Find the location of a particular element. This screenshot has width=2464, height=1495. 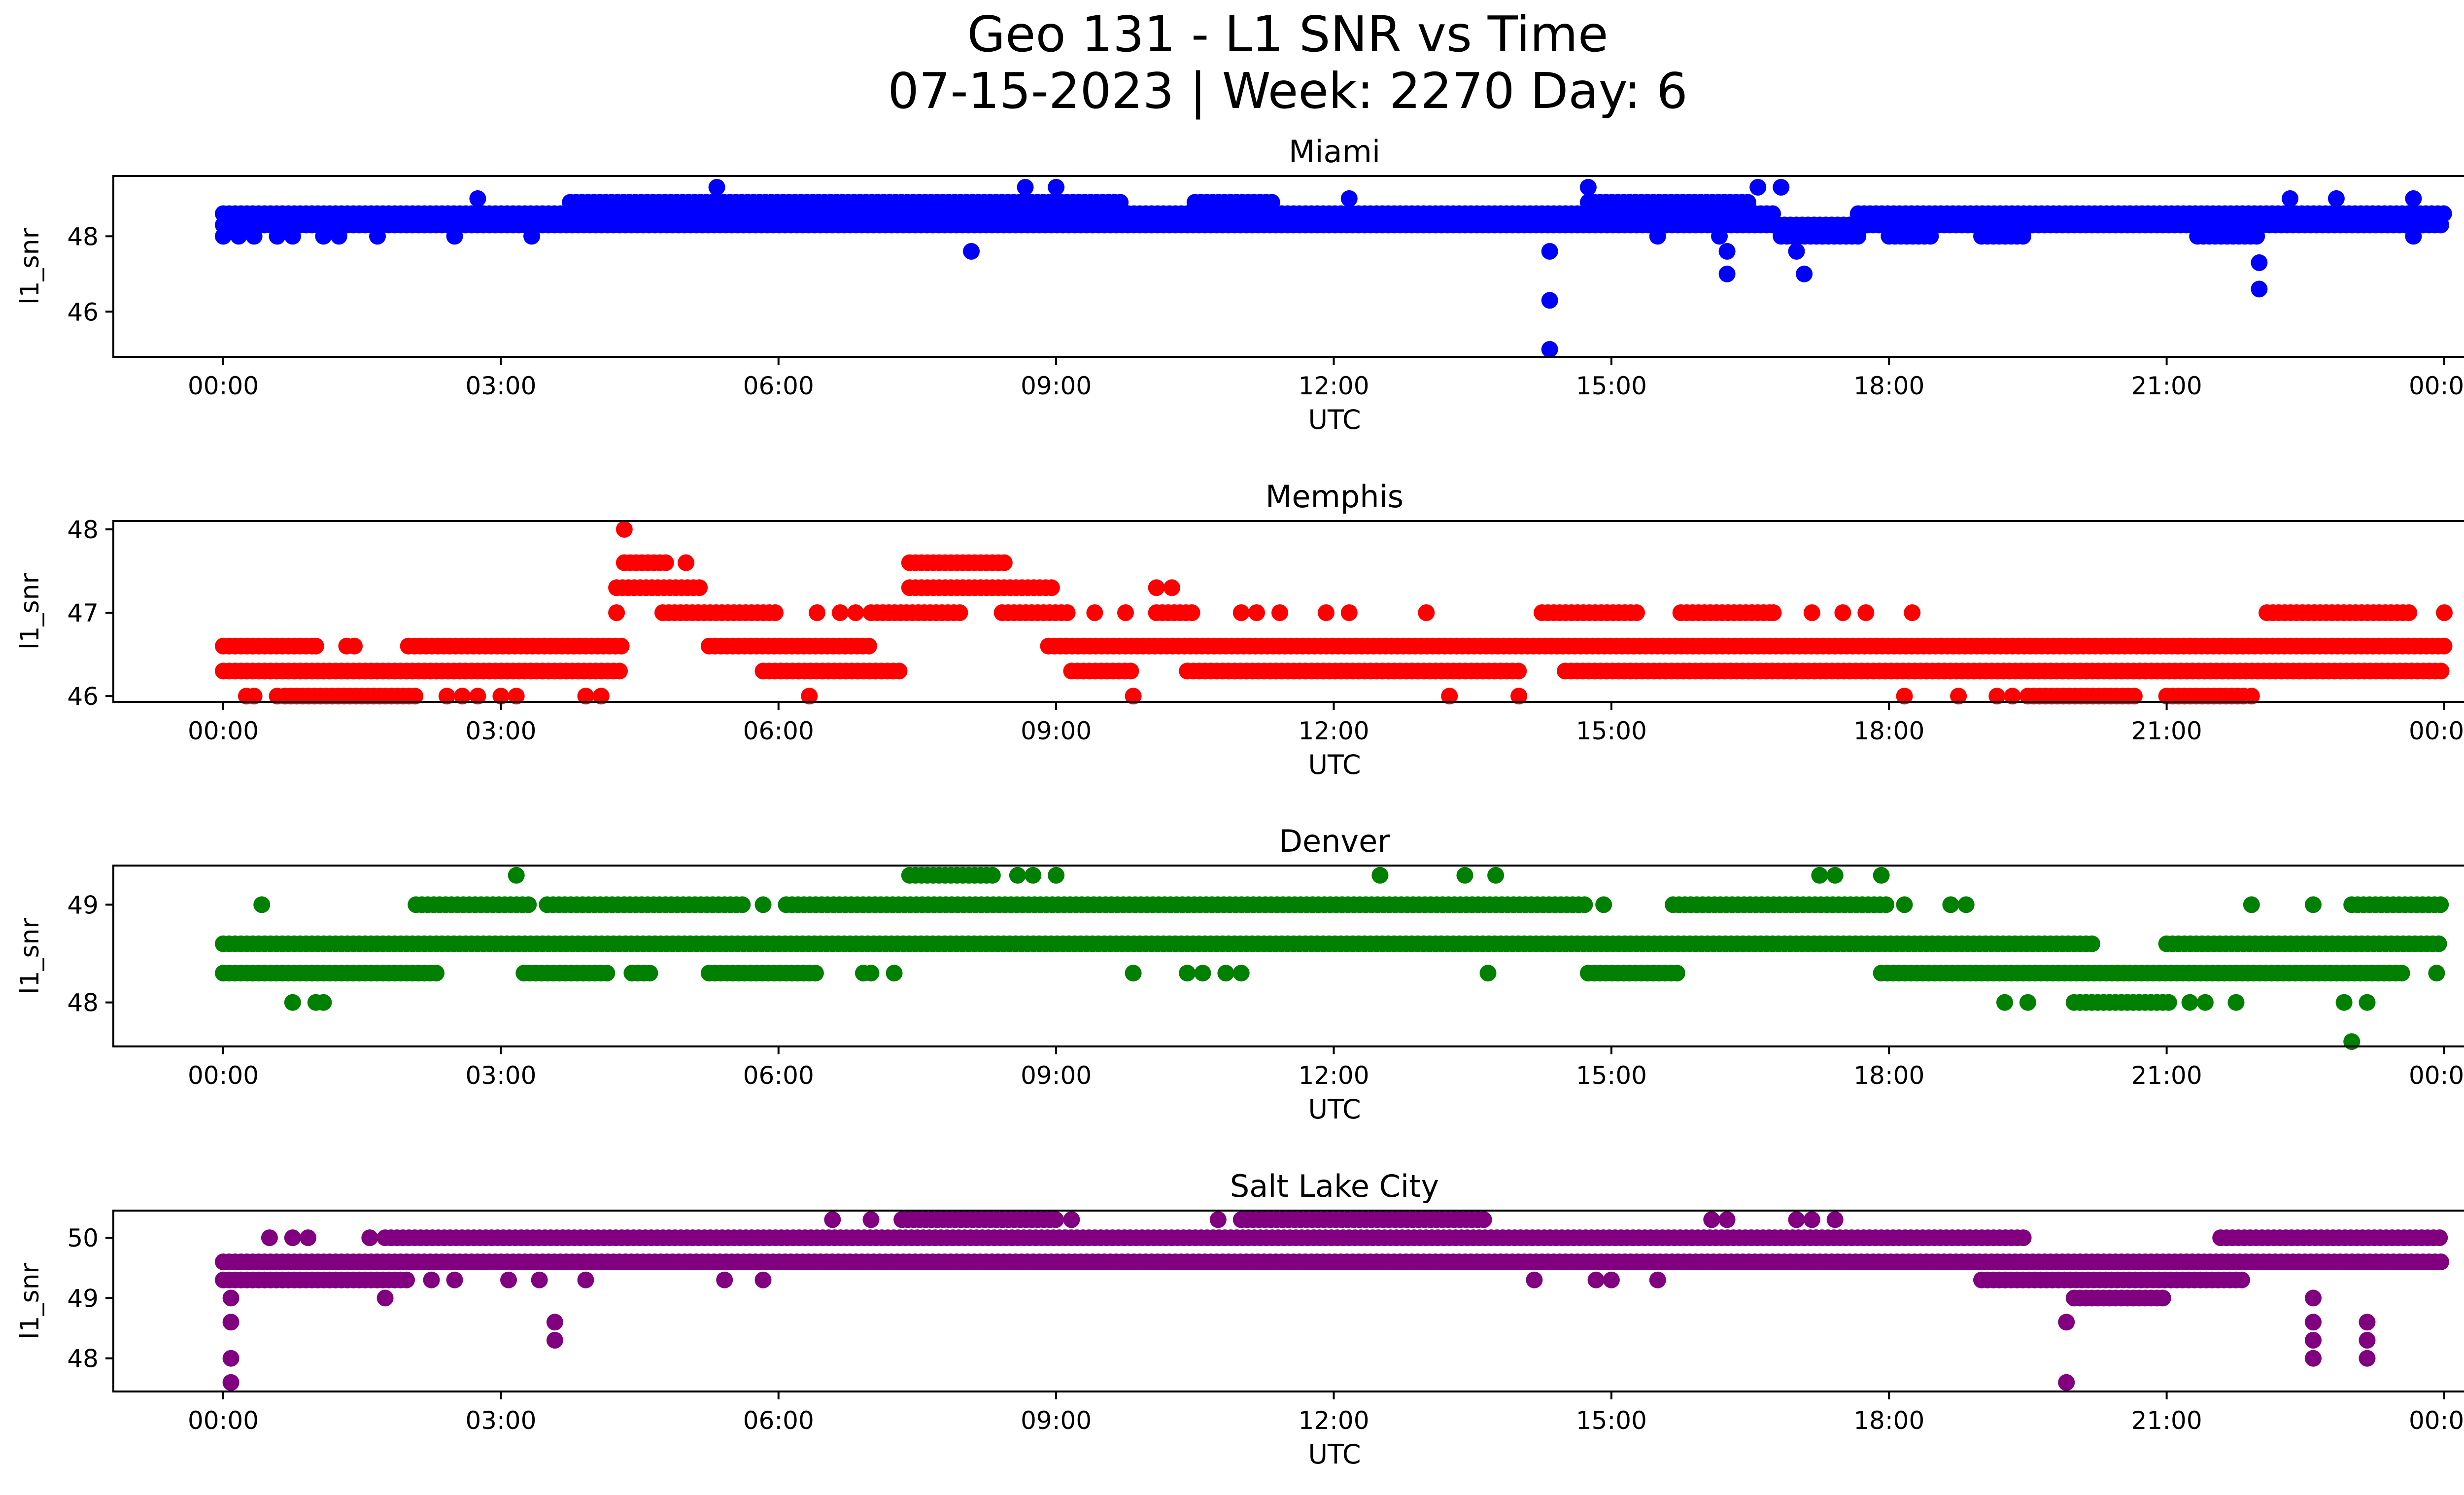

y-tick-label: 48 is located at coordinates (83, 1359).